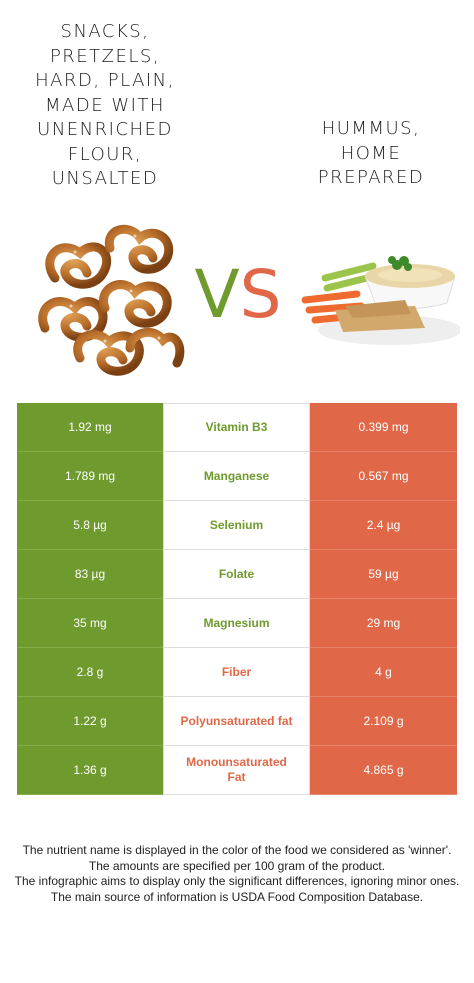 Image resolution: width=474 pixels, height=983 pixels. I want to click on table-row: 5.8 µg Selenium 2.4 µg, so click(237, 525).